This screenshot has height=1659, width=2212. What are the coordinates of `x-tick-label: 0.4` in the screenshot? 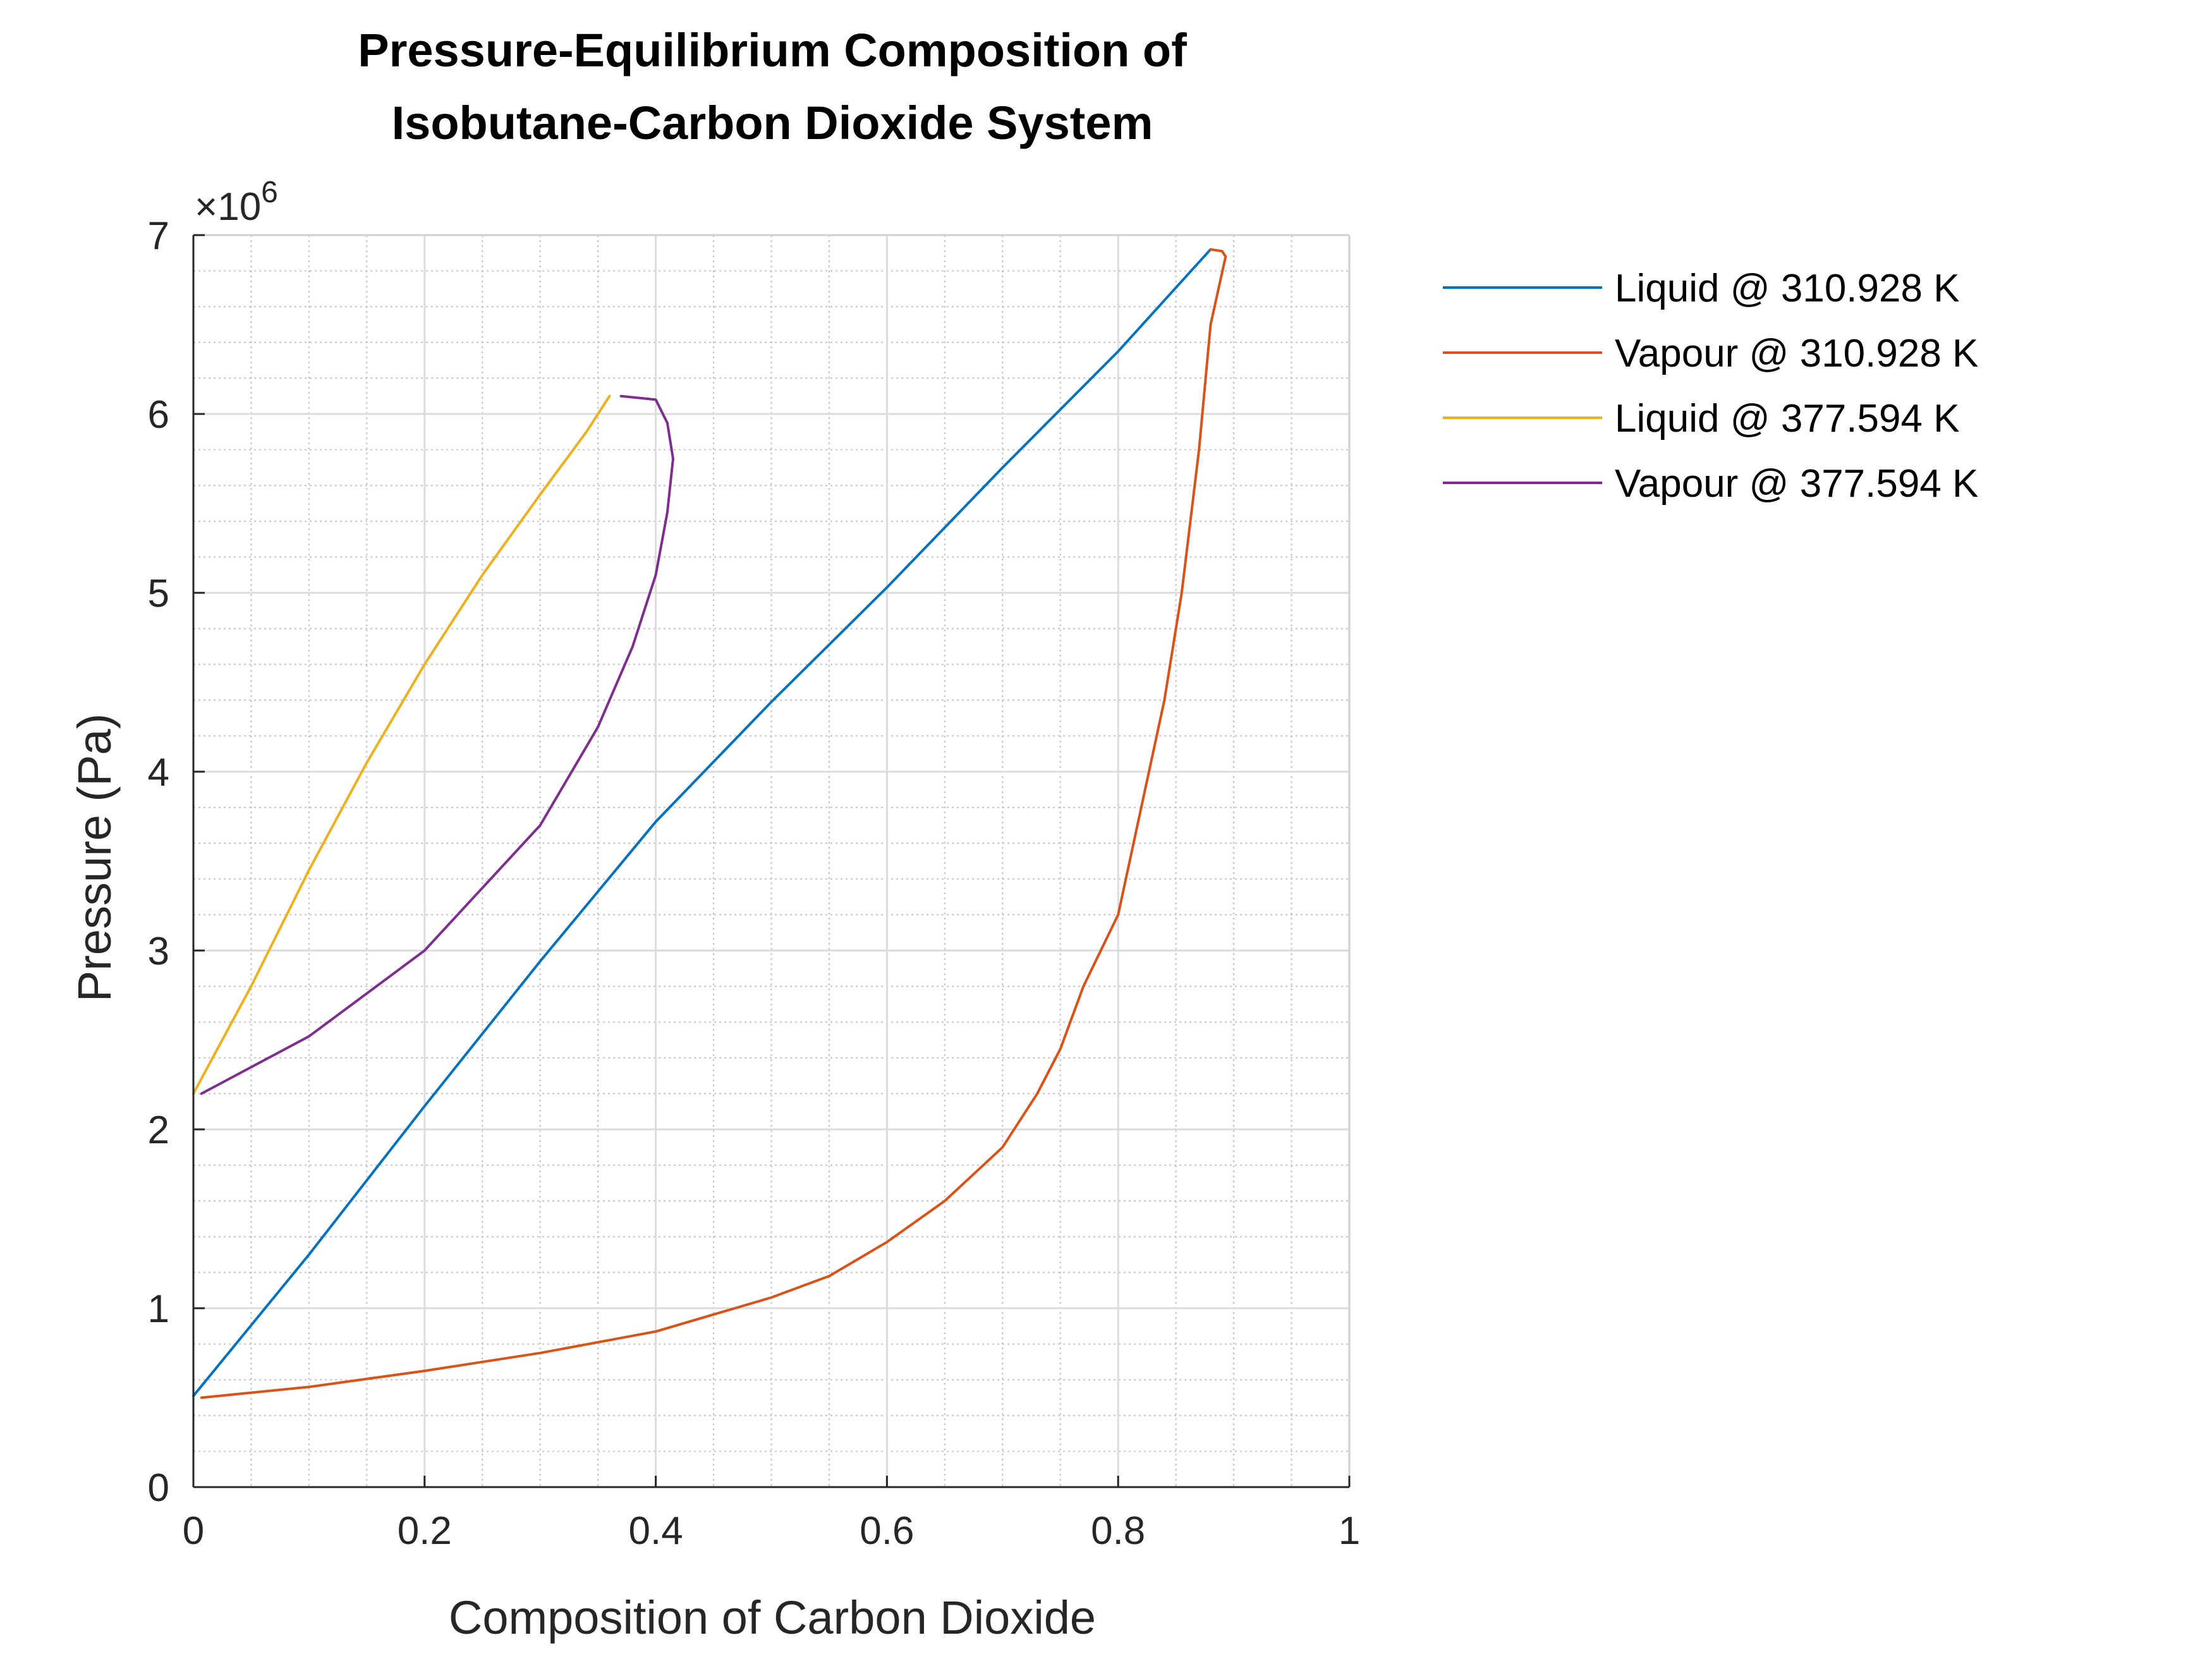 It's located at (655, 1531).